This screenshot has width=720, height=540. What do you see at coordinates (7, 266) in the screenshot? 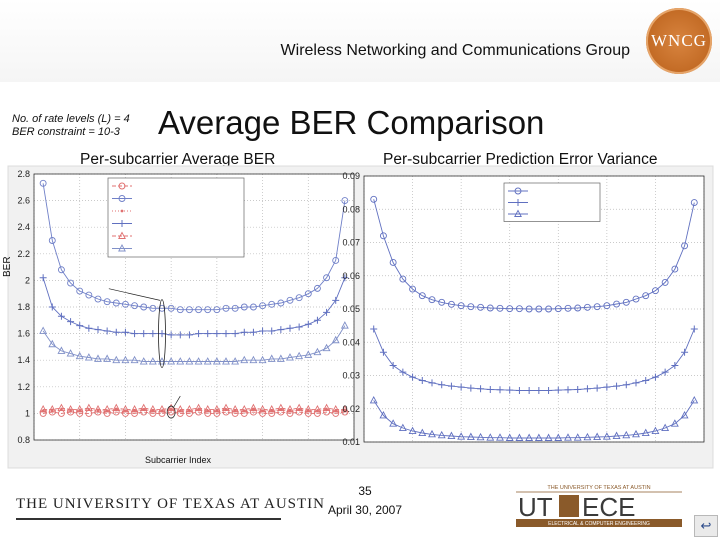
I see `left-y-axis-label: BER` at bounding box center [7, 266].